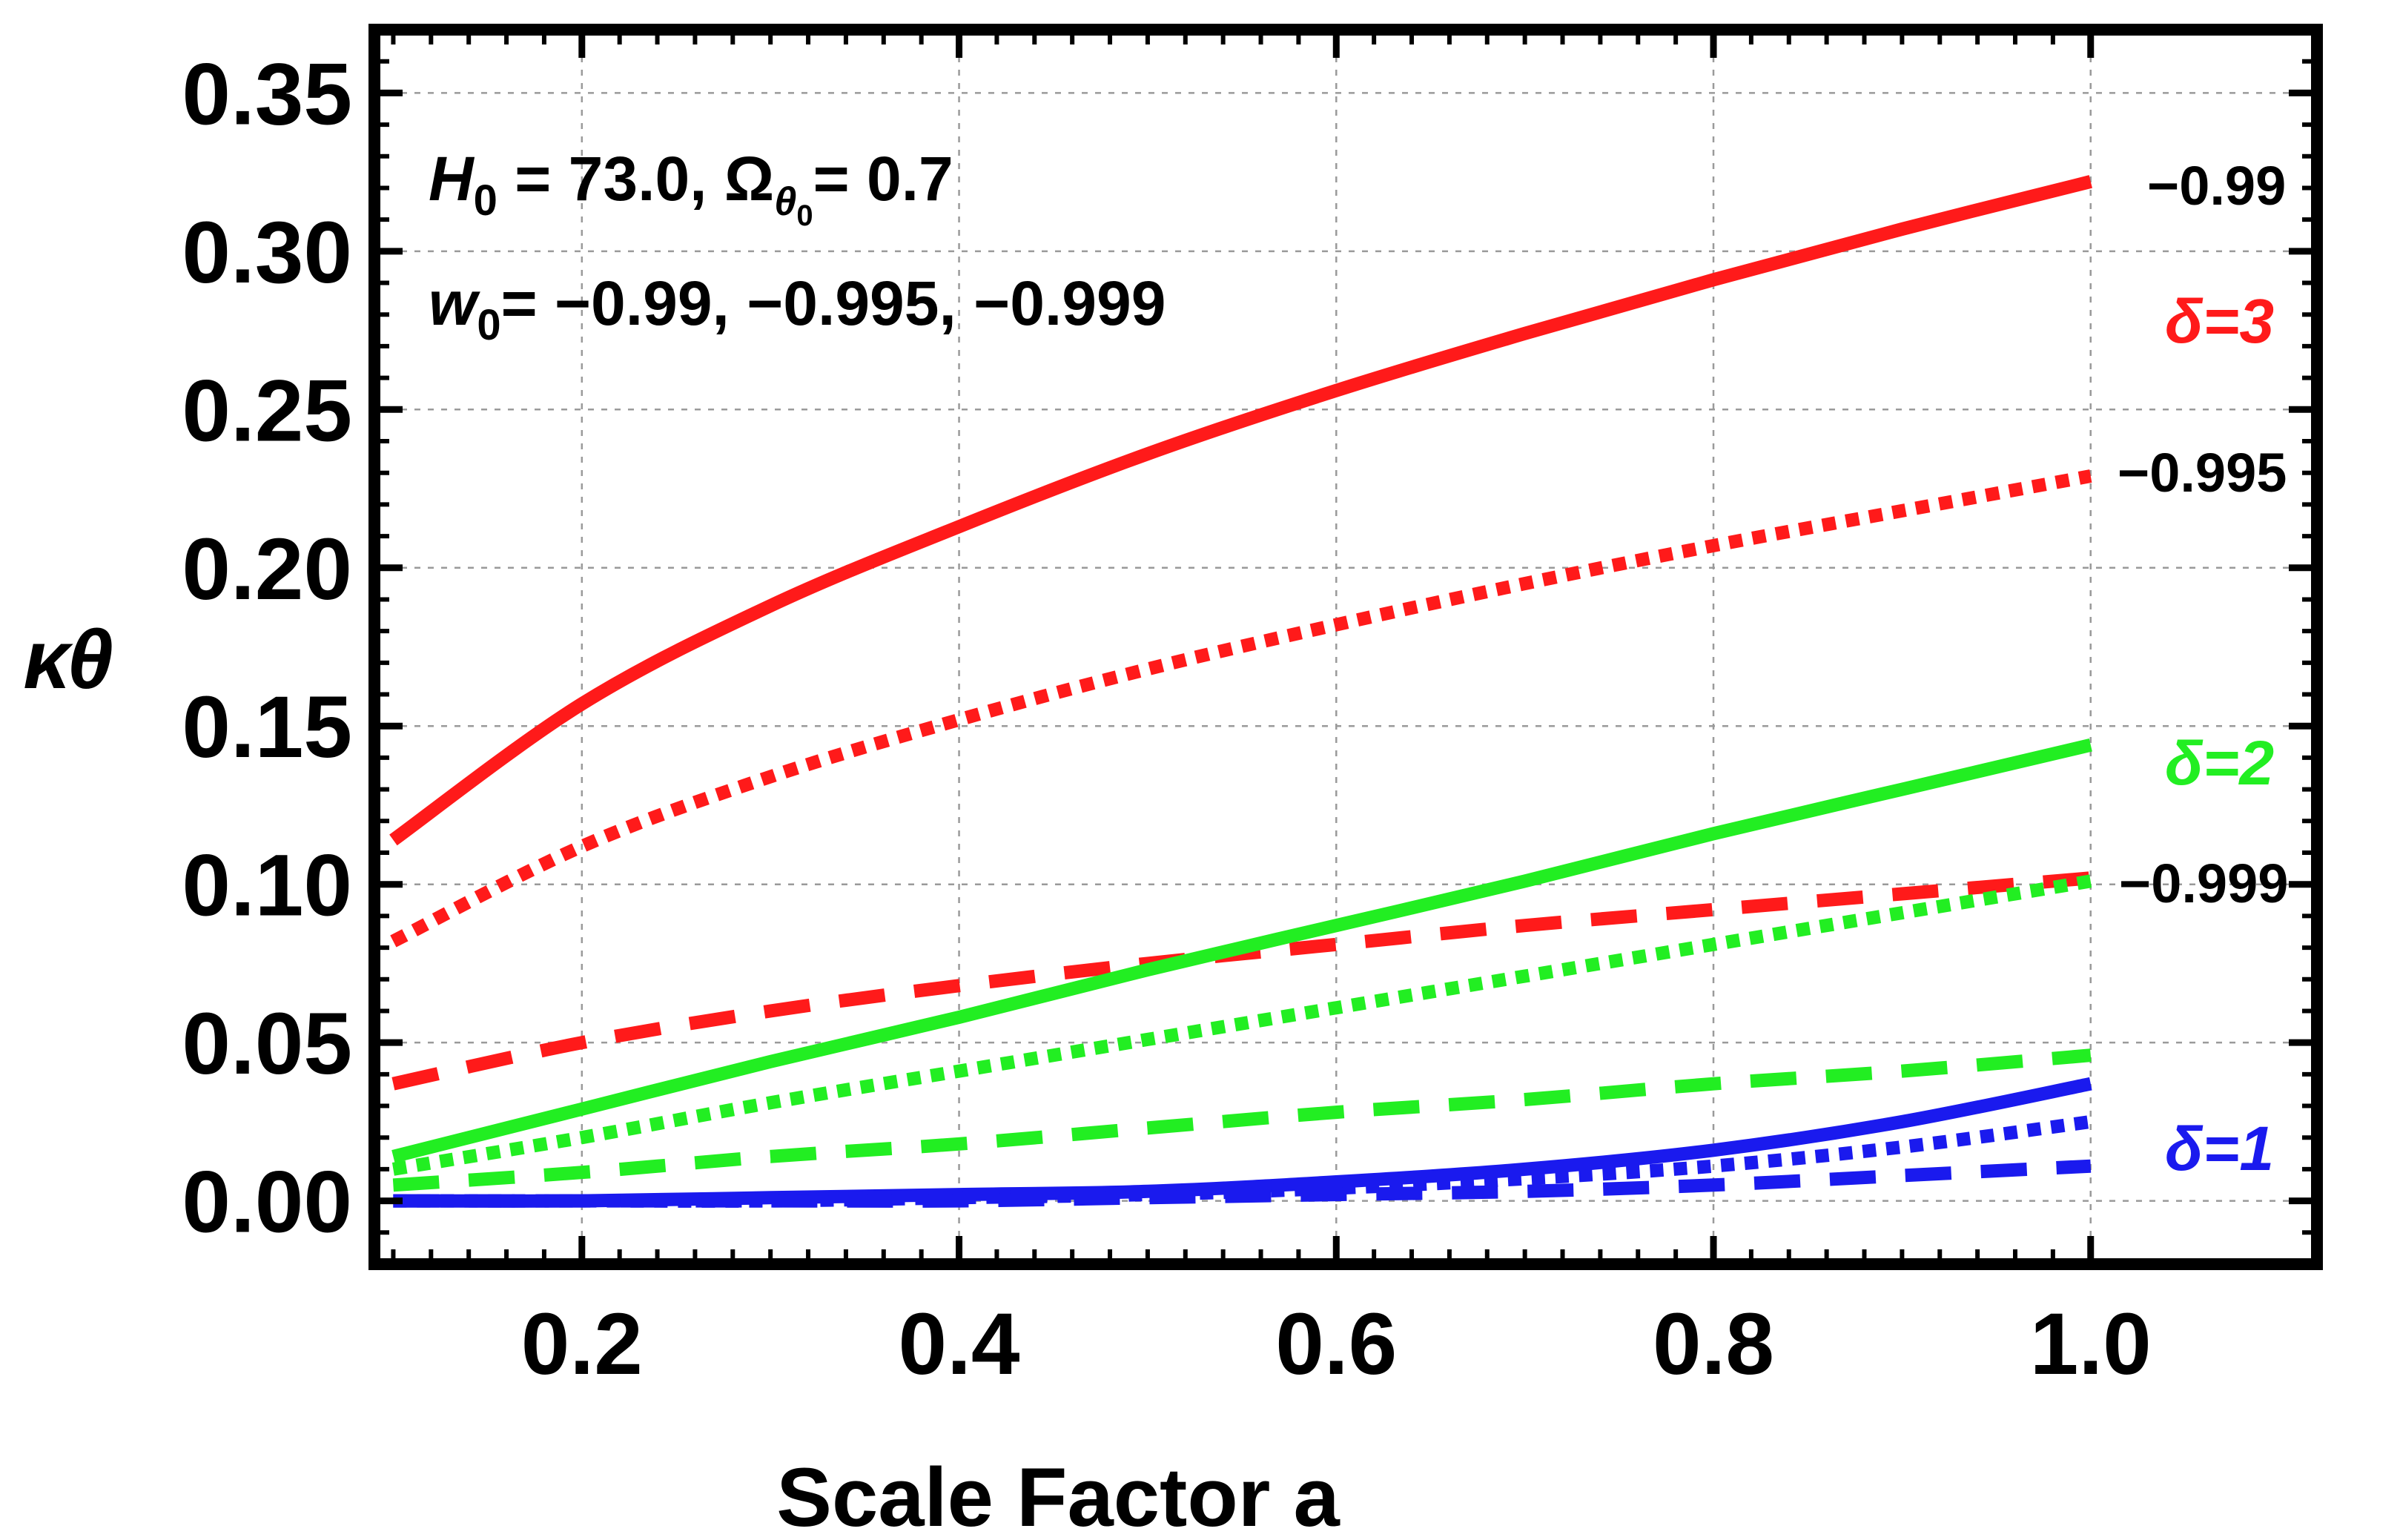 This screenshot has width=2400, height=1540. What do you see at coordinates (749, 179) in the screenshot?
I see `annotation-omega-symbol: Ω` at bounding box center [749, 179].